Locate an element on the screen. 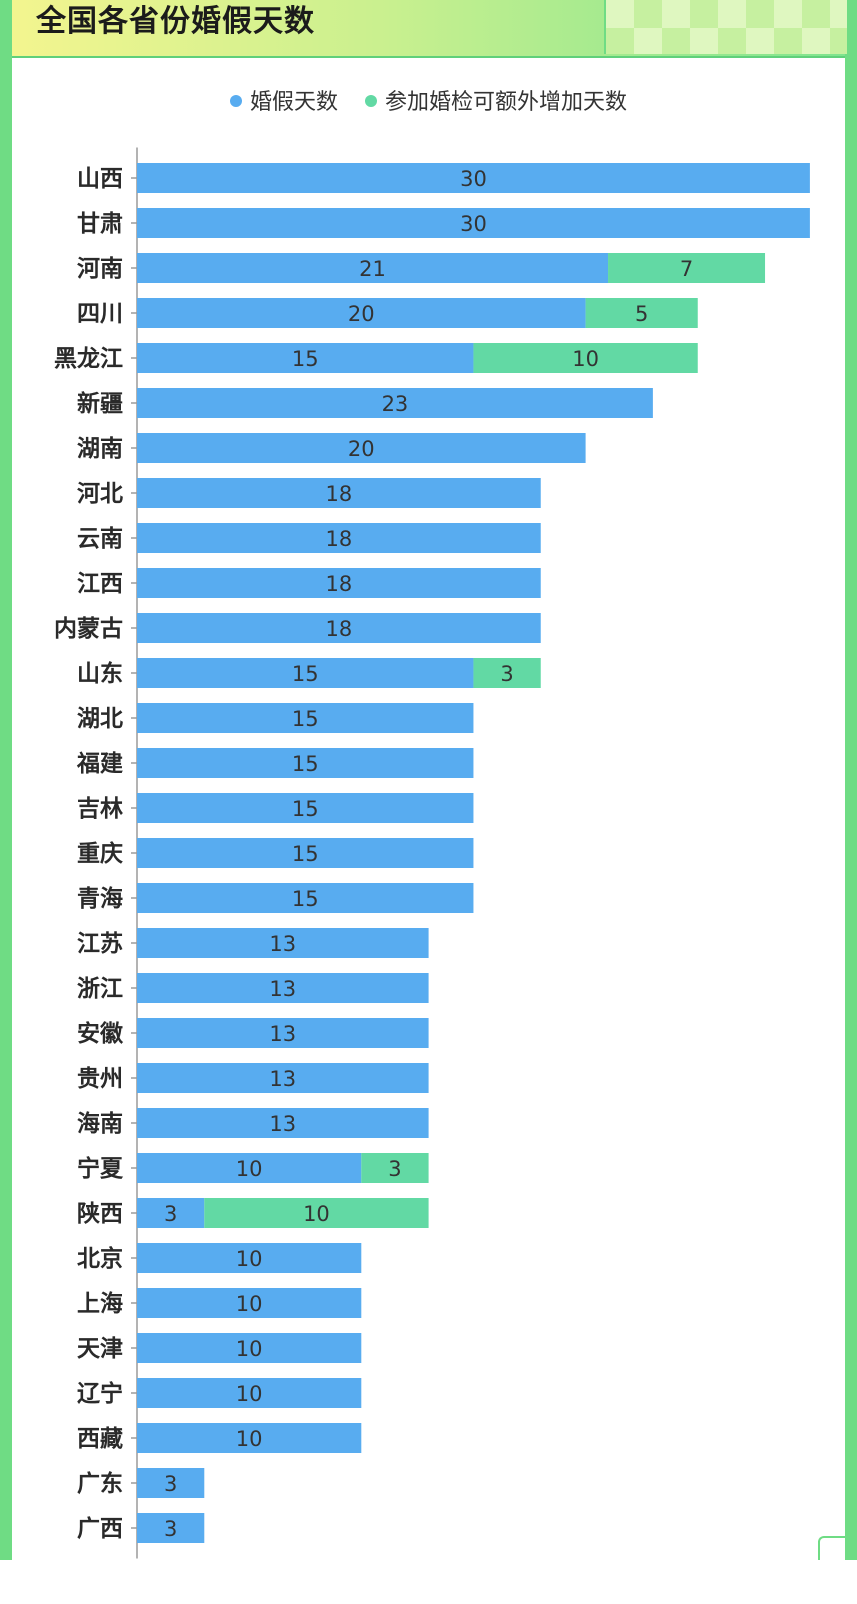 This screenshot has width=857, height=1604. category-label: 海南 is located at coordinates (100, 1123).